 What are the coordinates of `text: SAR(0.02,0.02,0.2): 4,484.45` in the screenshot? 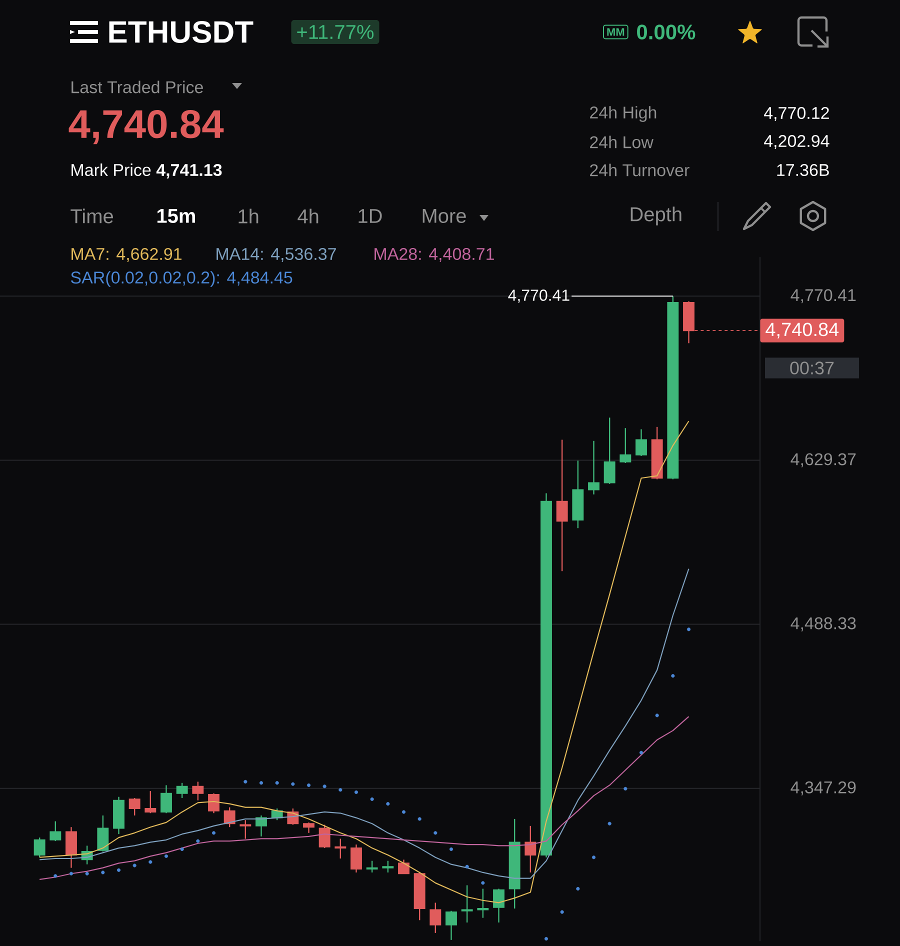 It's located at (181, 279).